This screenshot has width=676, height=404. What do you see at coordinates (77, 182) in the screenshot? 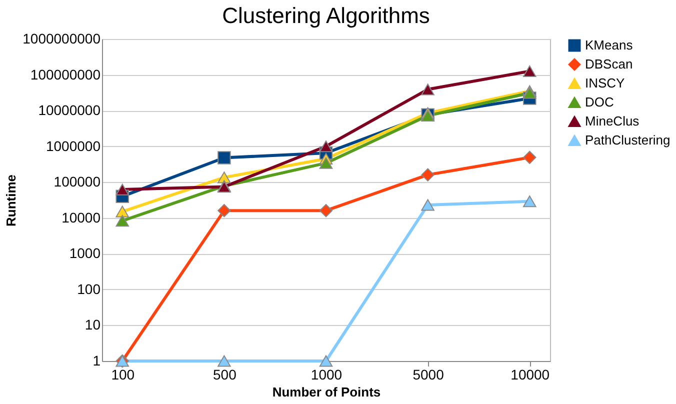
I see `y-tick-label: 100000` at bounding box center [77, 182].